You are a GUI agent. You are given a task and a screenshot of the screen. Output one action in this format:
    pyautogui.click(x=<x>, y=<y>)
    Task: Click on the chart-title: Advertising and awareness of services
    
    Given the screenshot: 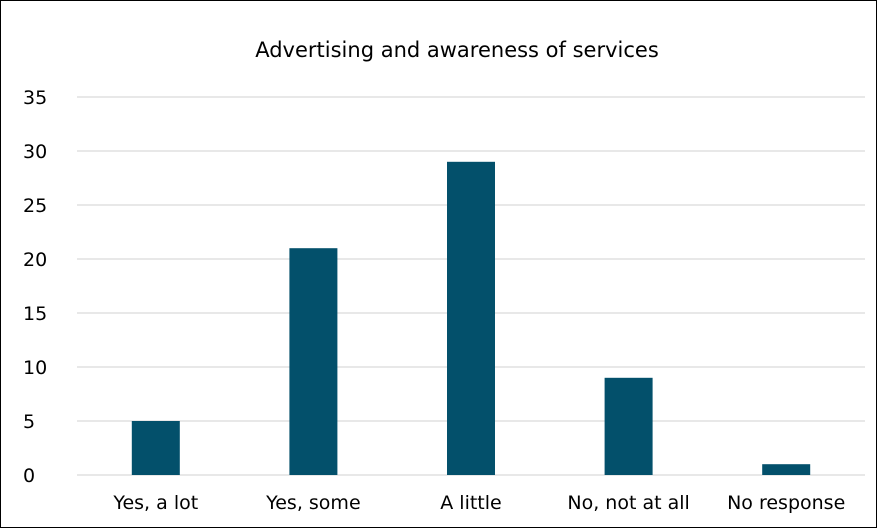 What is the action you would take?
    pyautogui.click(x=457, y=50)
    